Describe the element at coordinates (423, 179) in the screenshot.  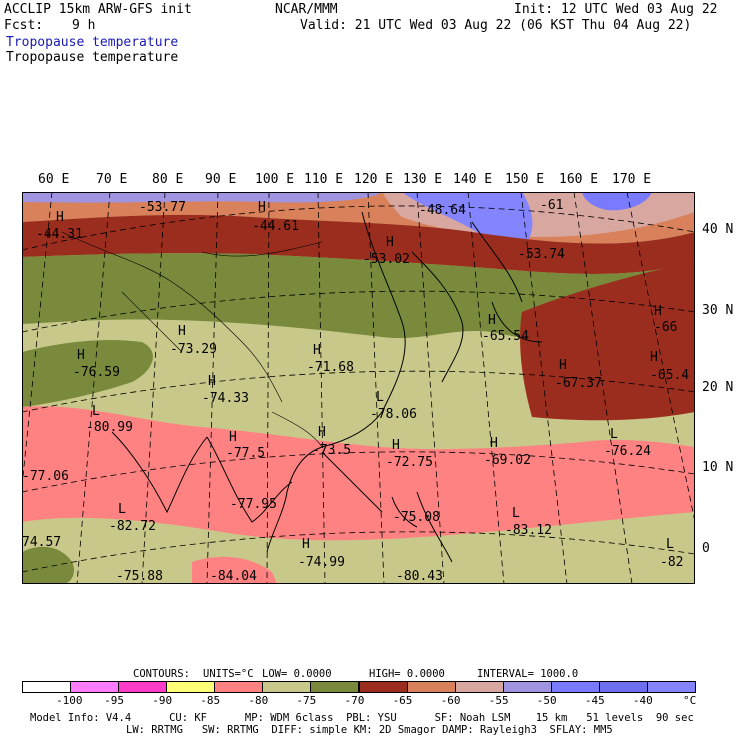
I see `lon-label: 130 E` at that location.